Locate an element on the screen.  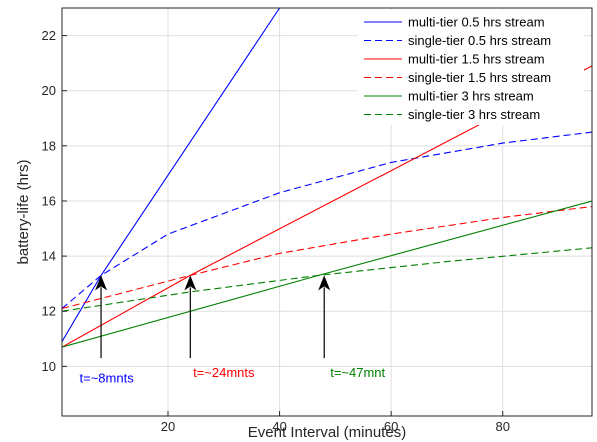
legend-entry-label: multi-tier 1.5 hrs stream is located at coordinates (476, 59).